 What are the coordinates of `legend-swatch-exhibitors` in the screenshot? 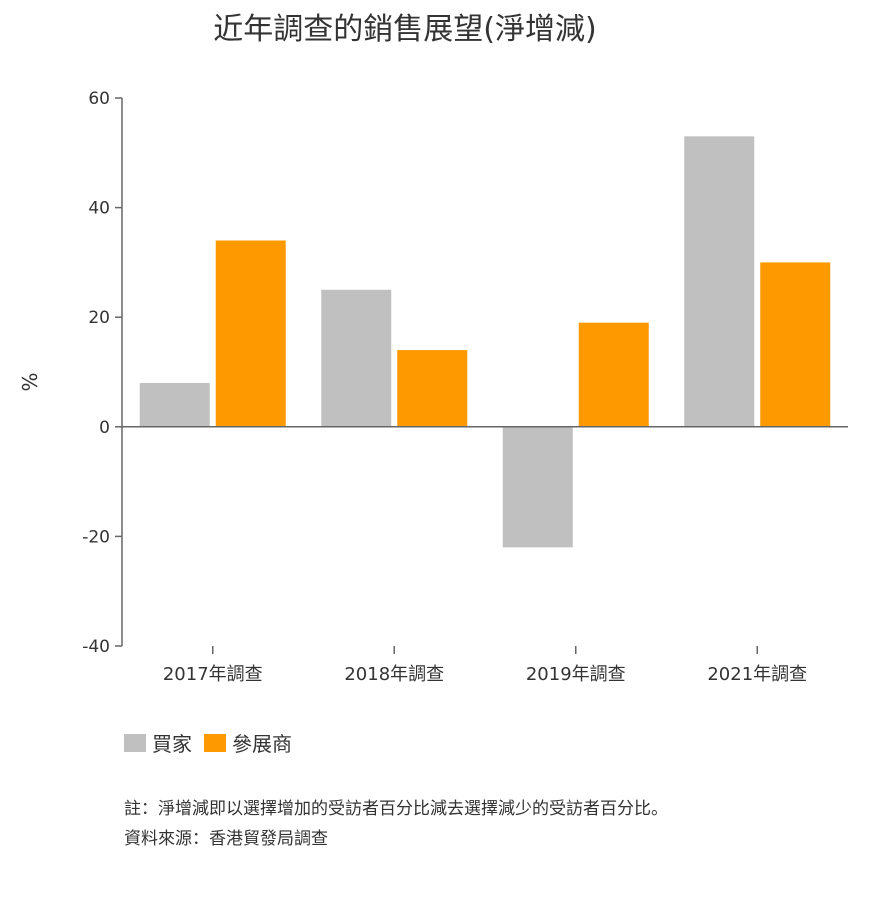 It's located at (215, 742).